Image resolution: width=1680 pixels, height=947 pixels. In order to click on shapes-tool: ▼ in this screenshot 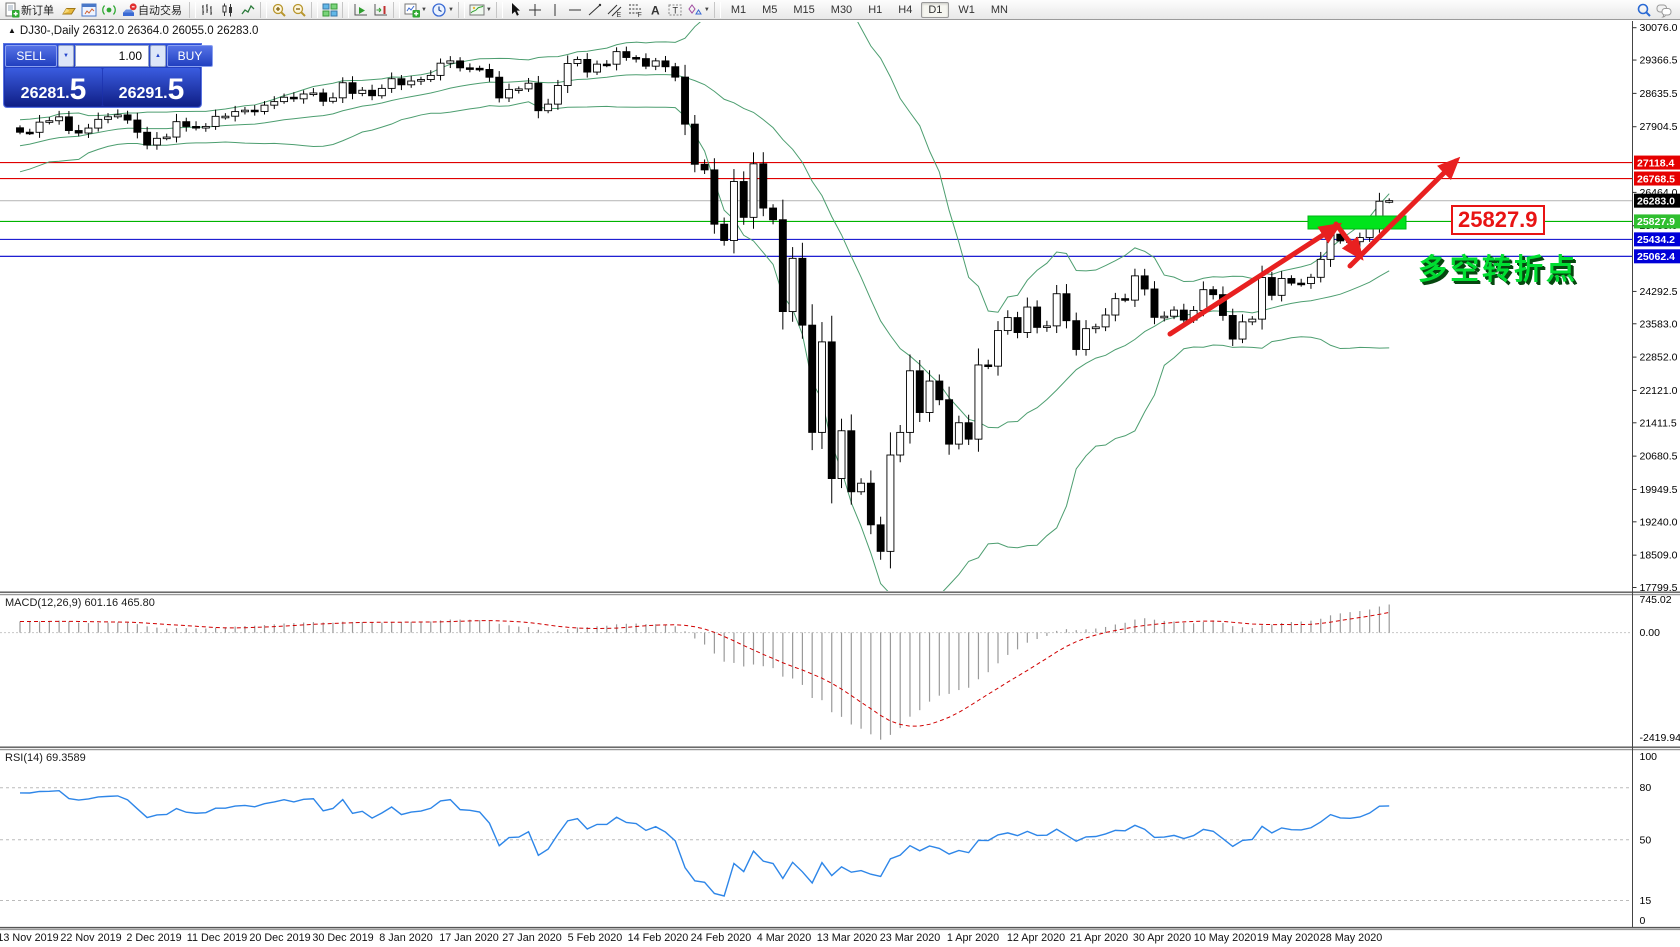, I will do `click(698, 10)`.